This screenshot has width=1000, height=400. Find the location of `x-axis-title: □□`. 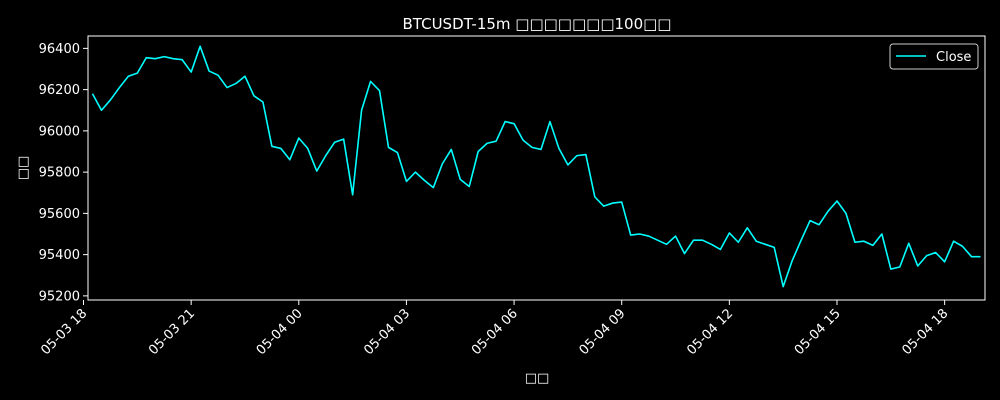

x-axis-title: □□ is located at coordinates (537, 378).